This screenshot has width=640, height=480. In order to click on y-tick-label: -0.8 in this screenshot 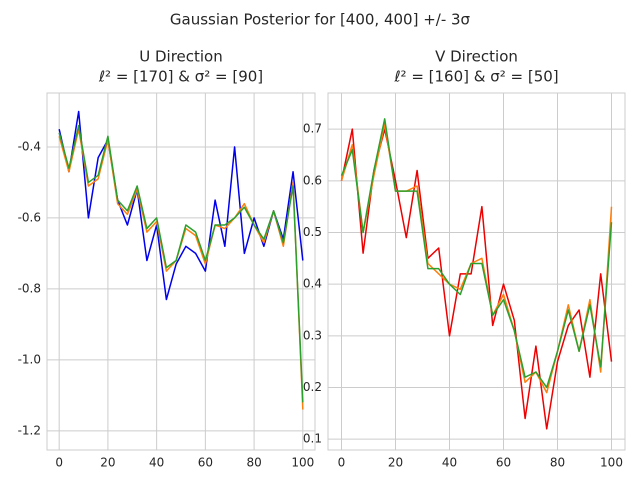, I will do `click(29, 288)`.